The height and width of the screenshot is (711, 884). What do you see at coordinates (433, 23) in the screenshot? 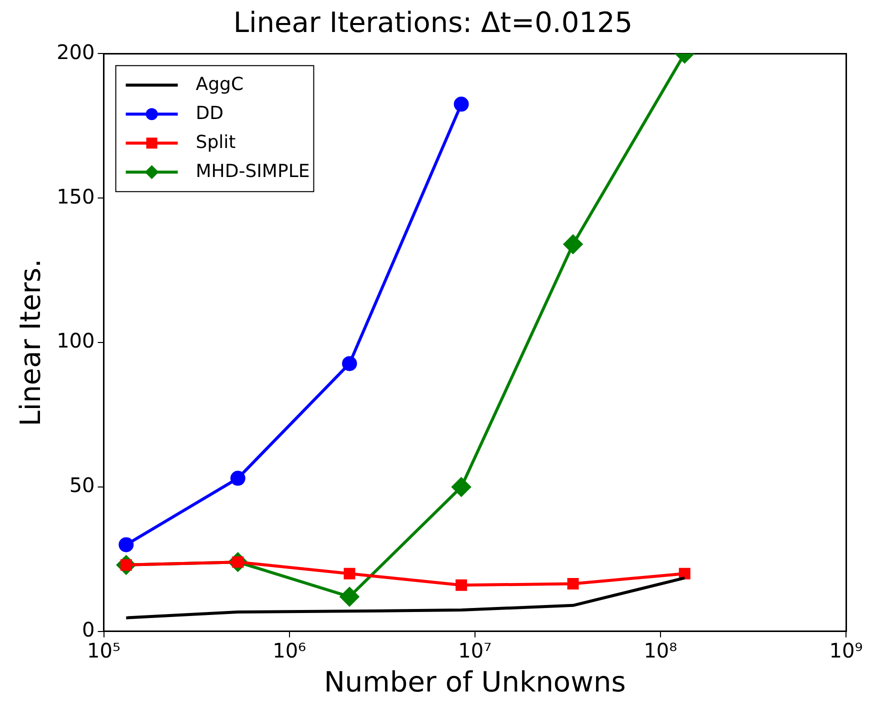
I see `chart-title: Linear Iterations: Δt=0.0125` at bounding box center [433, 23].